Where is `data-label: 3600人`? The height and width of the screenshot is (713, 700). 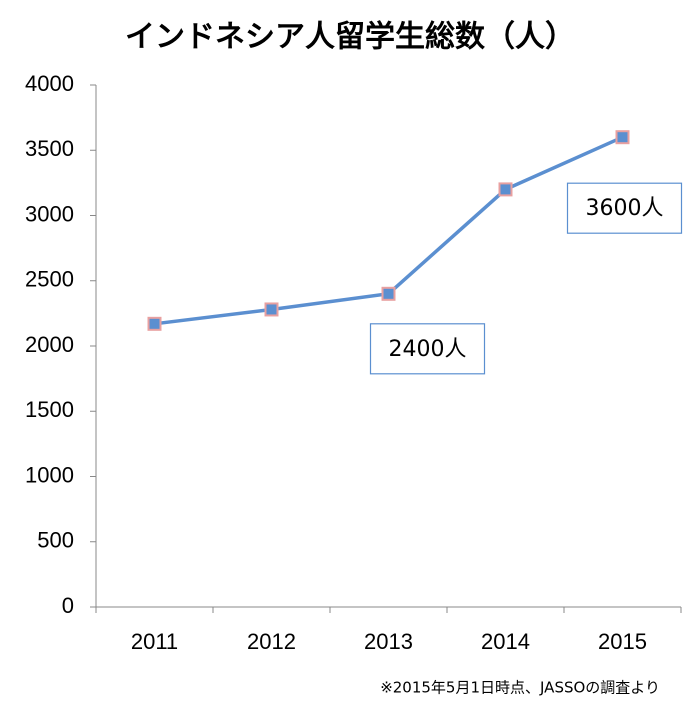 data-label: 3600人 is located at coordinates (625, 208).